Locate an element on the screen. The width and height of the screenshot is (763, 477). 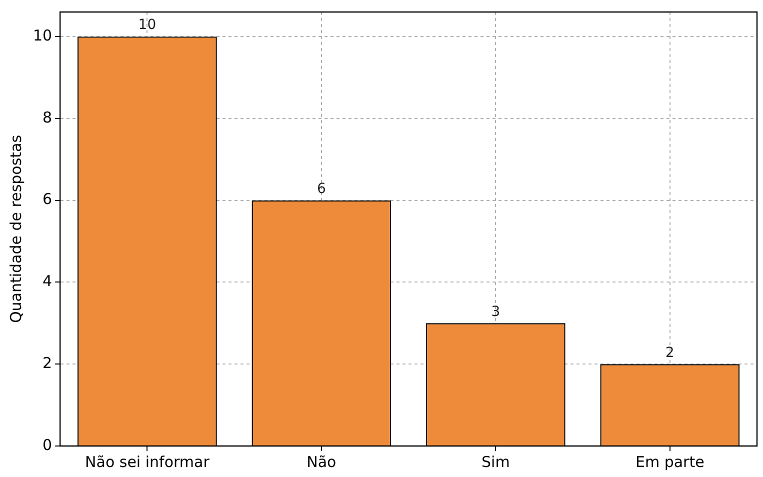
x-tick-label: Não sei informar is located at coordinates (147, 461).